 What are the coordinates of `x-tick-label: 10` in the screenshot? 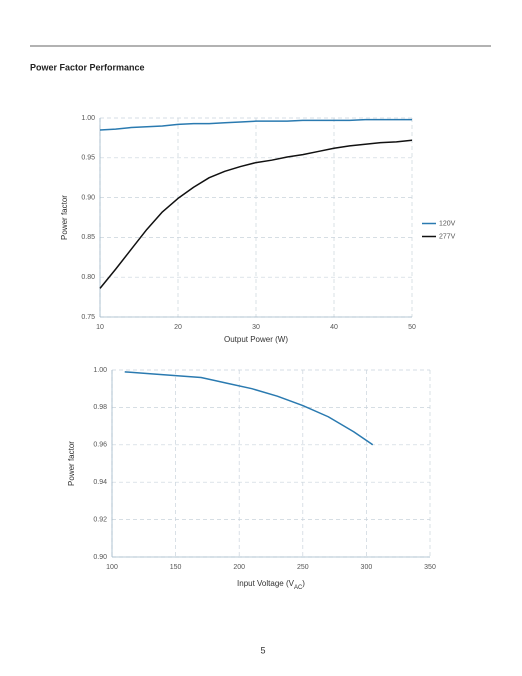 It's located at (100, 327).